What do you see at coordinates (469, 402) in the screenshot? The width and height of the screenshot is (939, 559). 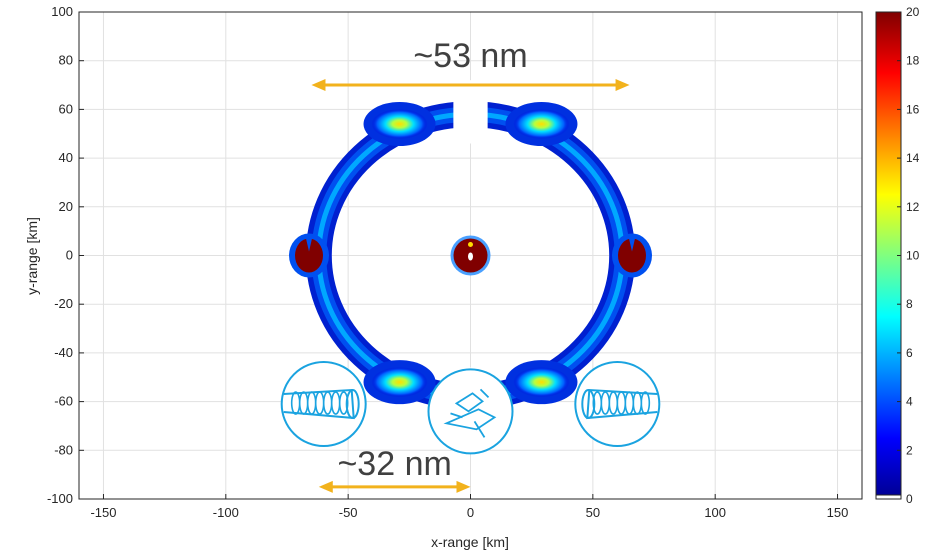 I see `molecule-head` at bounding box center [469, 402].